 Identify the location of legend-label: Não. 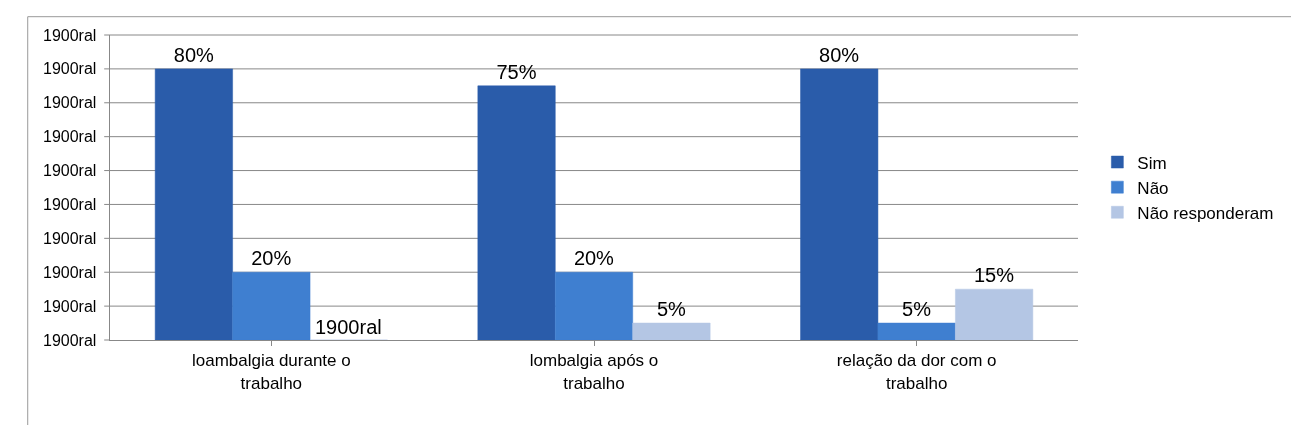
(1153, 188).